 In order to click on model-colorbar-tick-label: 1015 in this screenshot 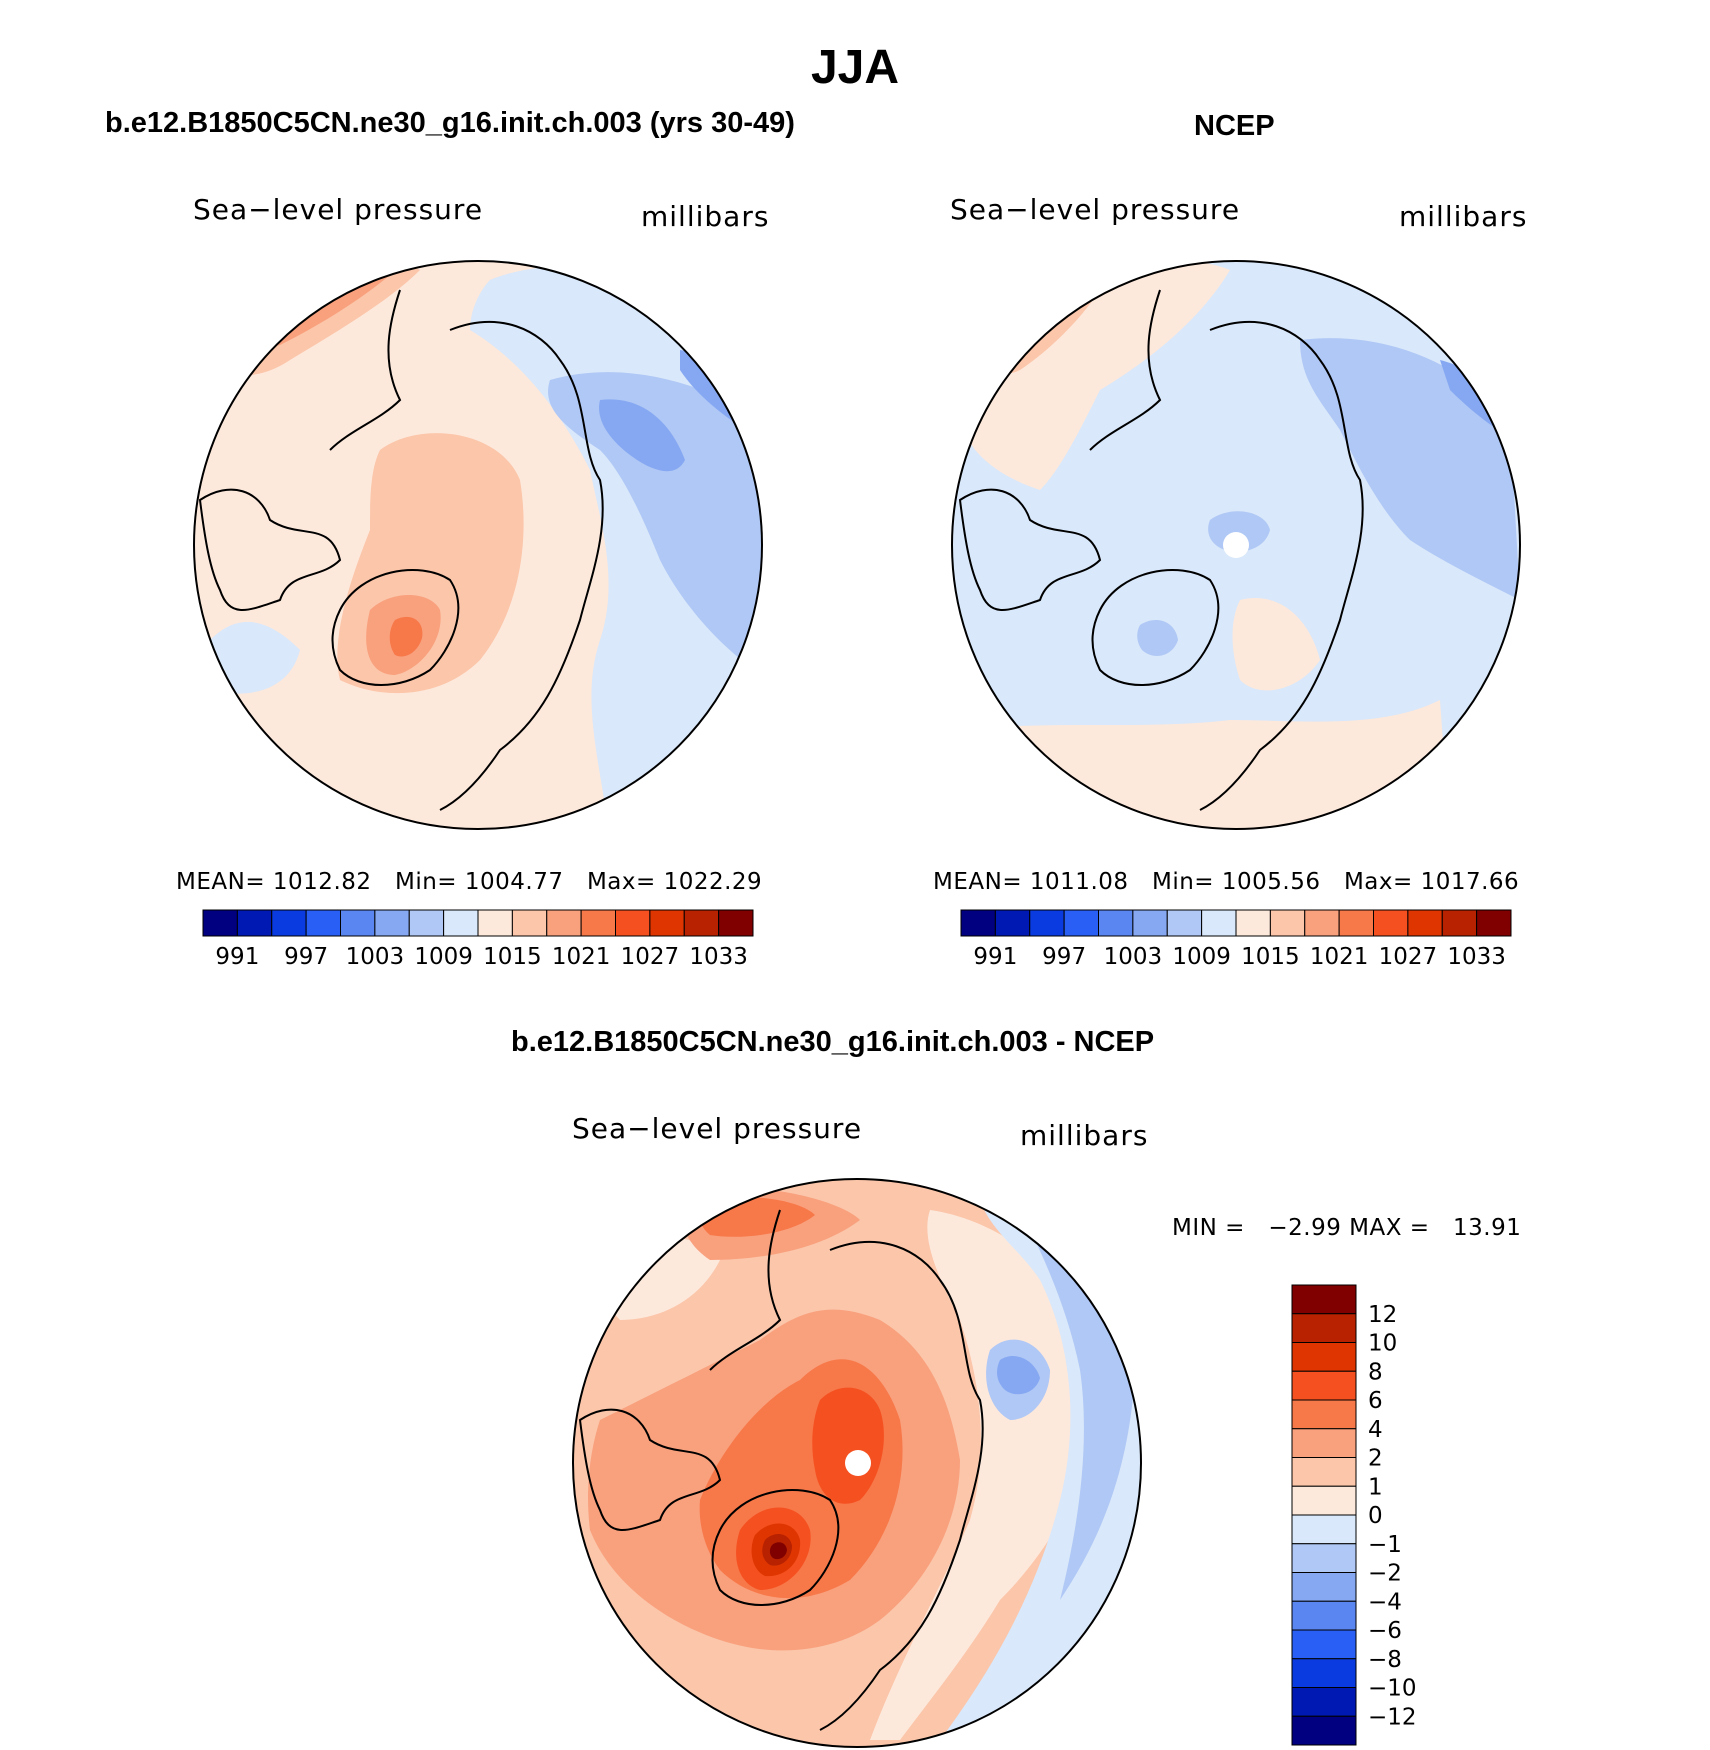, I will do `click(512, 957)`.